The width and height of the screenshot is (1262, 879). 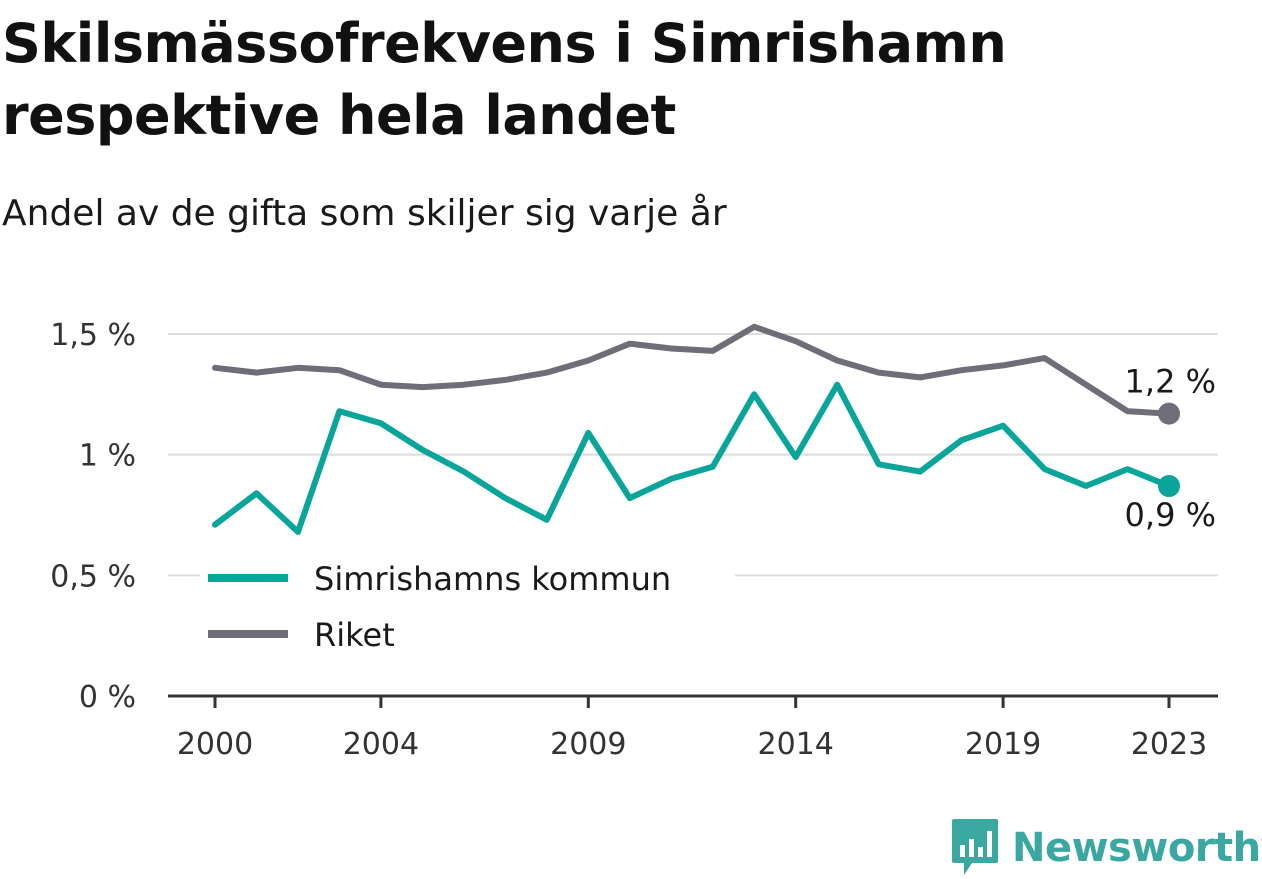 I want to click on series-line-simrishamn, so click(x=692, y=458).